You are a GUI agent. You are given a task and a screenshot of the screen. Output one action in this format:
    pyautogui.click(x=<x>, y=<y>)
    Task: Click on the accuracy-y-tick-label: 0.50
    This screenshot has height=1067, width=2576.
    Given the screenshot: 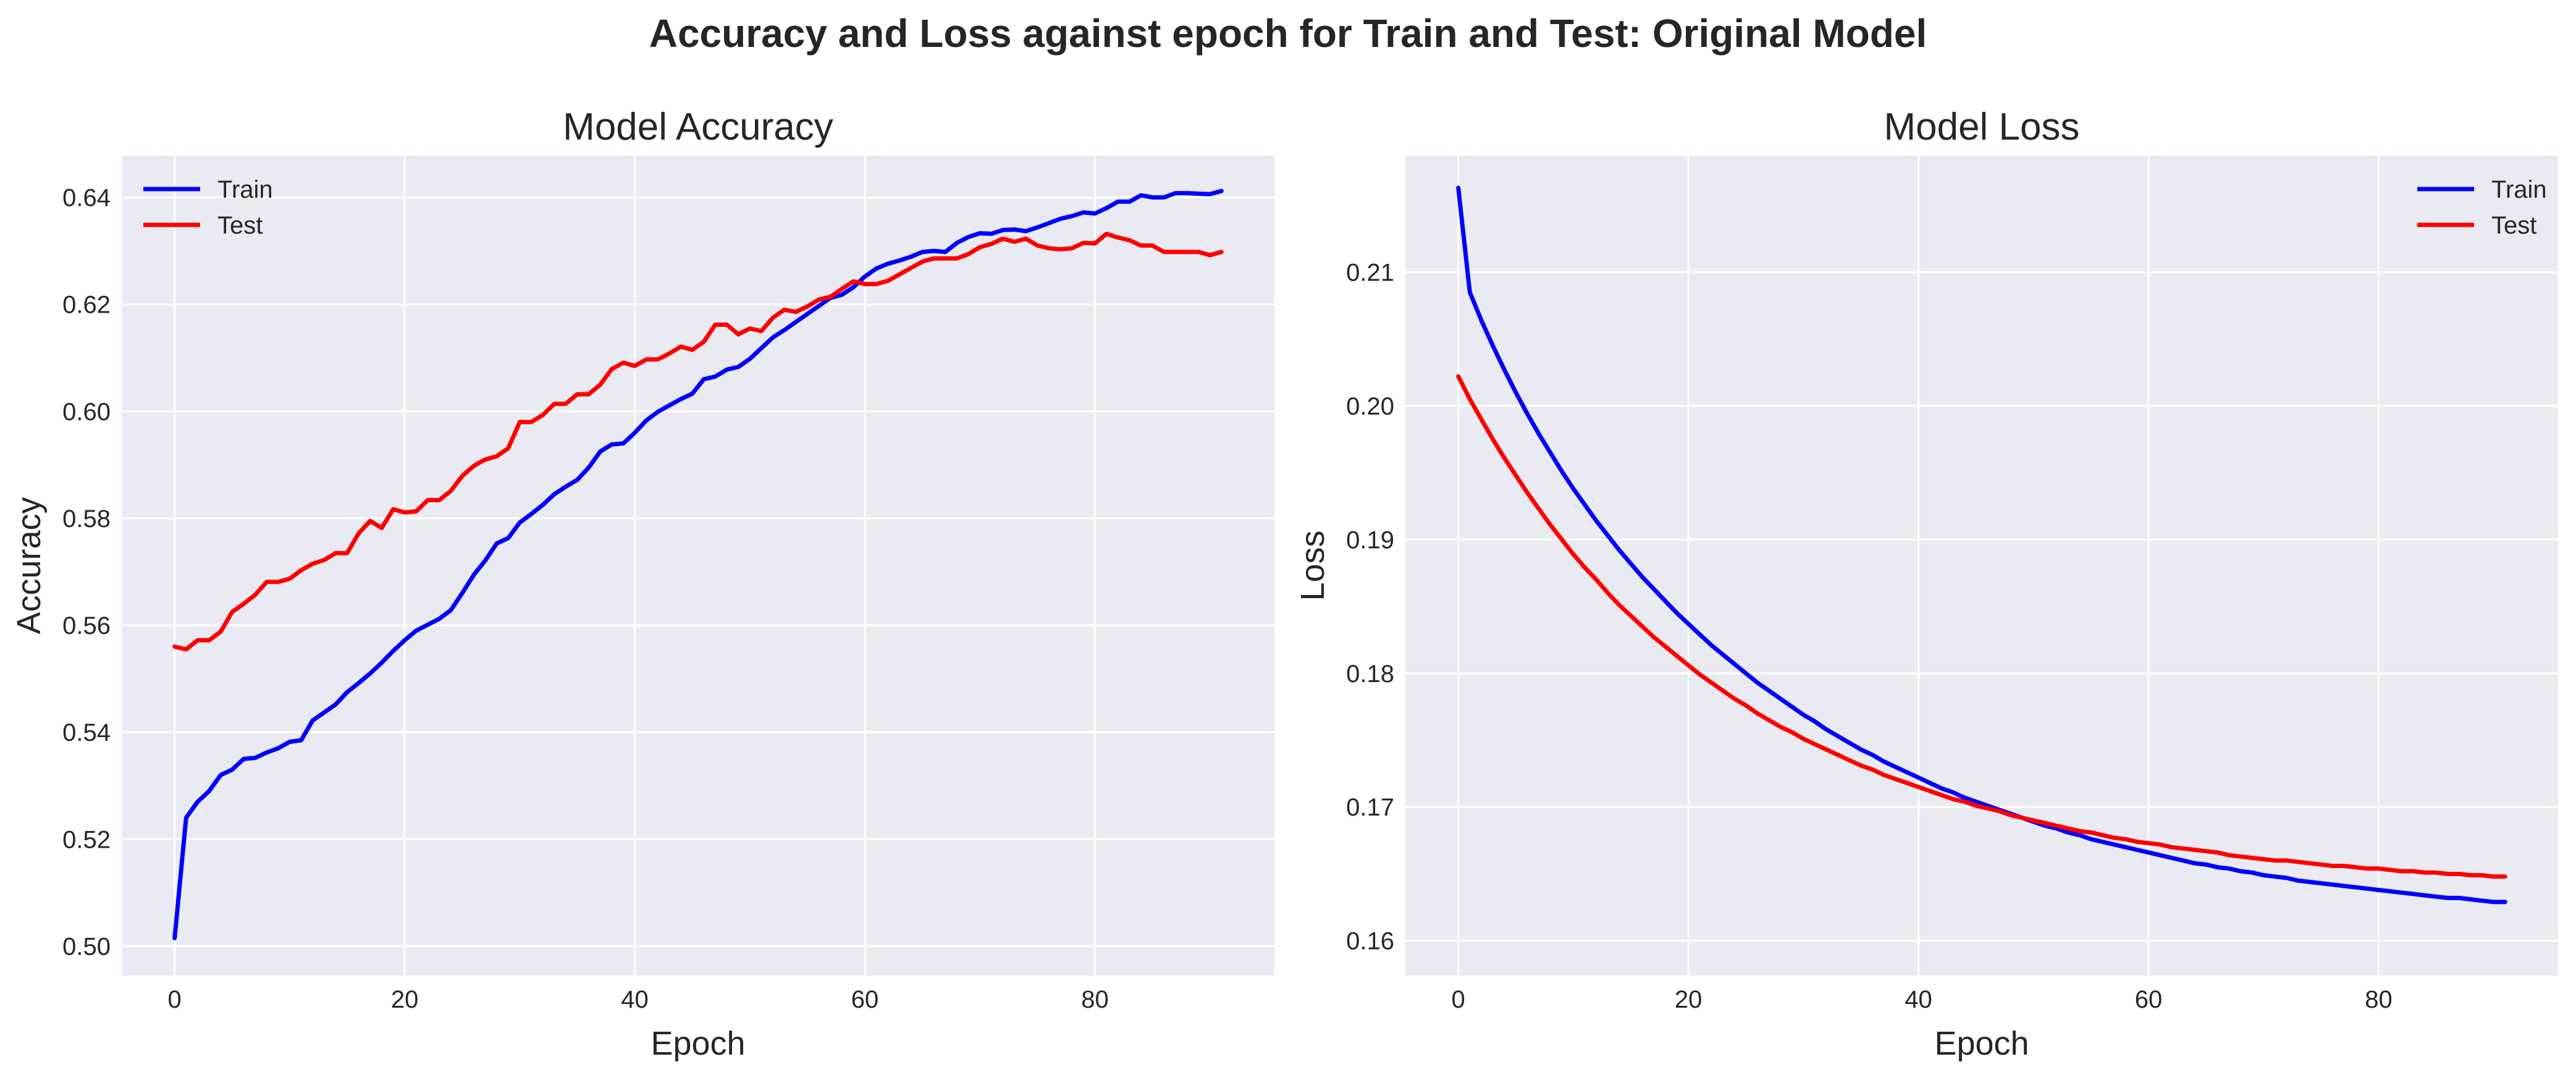 What is the action you would take?
    pyautogui.click(x=86, y=946)
    